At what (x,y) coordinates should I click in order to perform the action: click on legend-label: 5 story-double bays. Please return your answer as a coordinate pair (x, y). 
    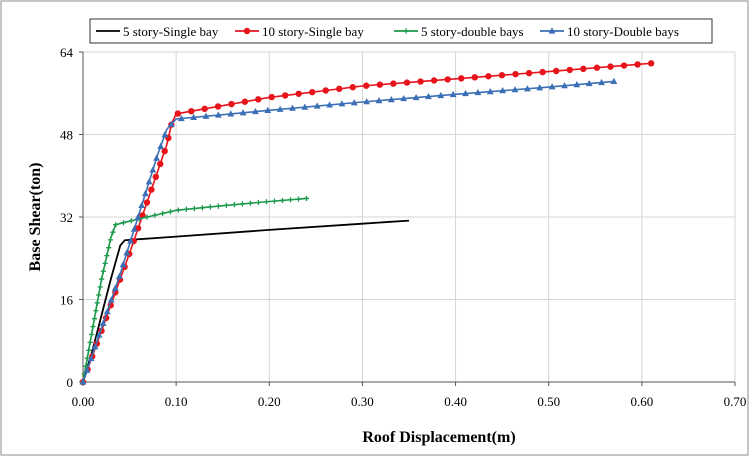
    Looking at the image, I should click on (472, 31).